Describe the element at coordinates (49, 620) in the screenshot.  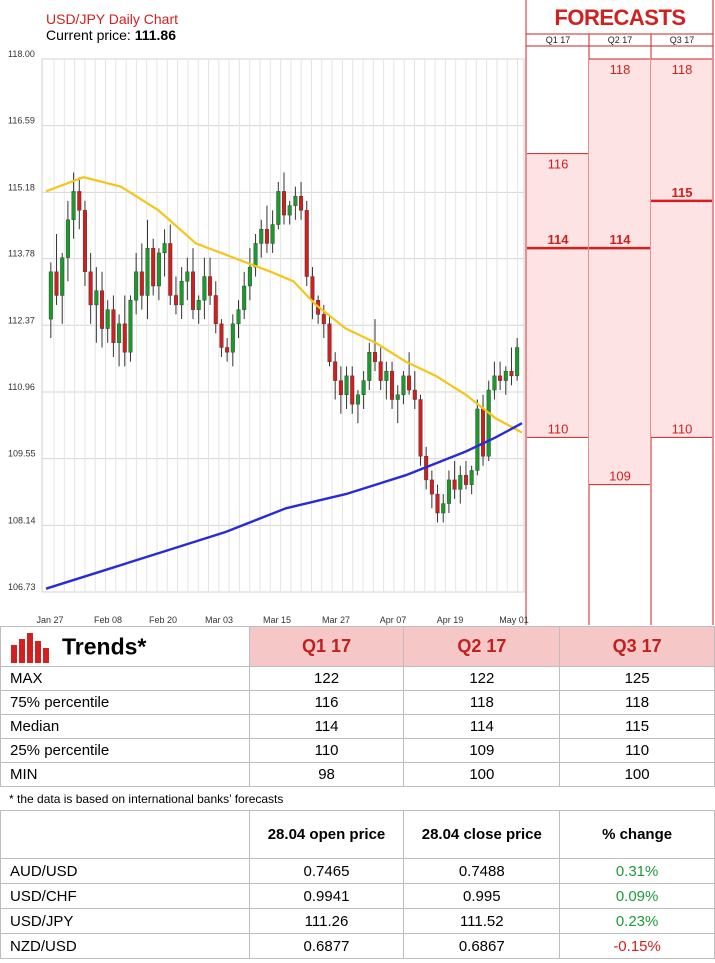
I see `x-tick-label: Jan 27` at that location.